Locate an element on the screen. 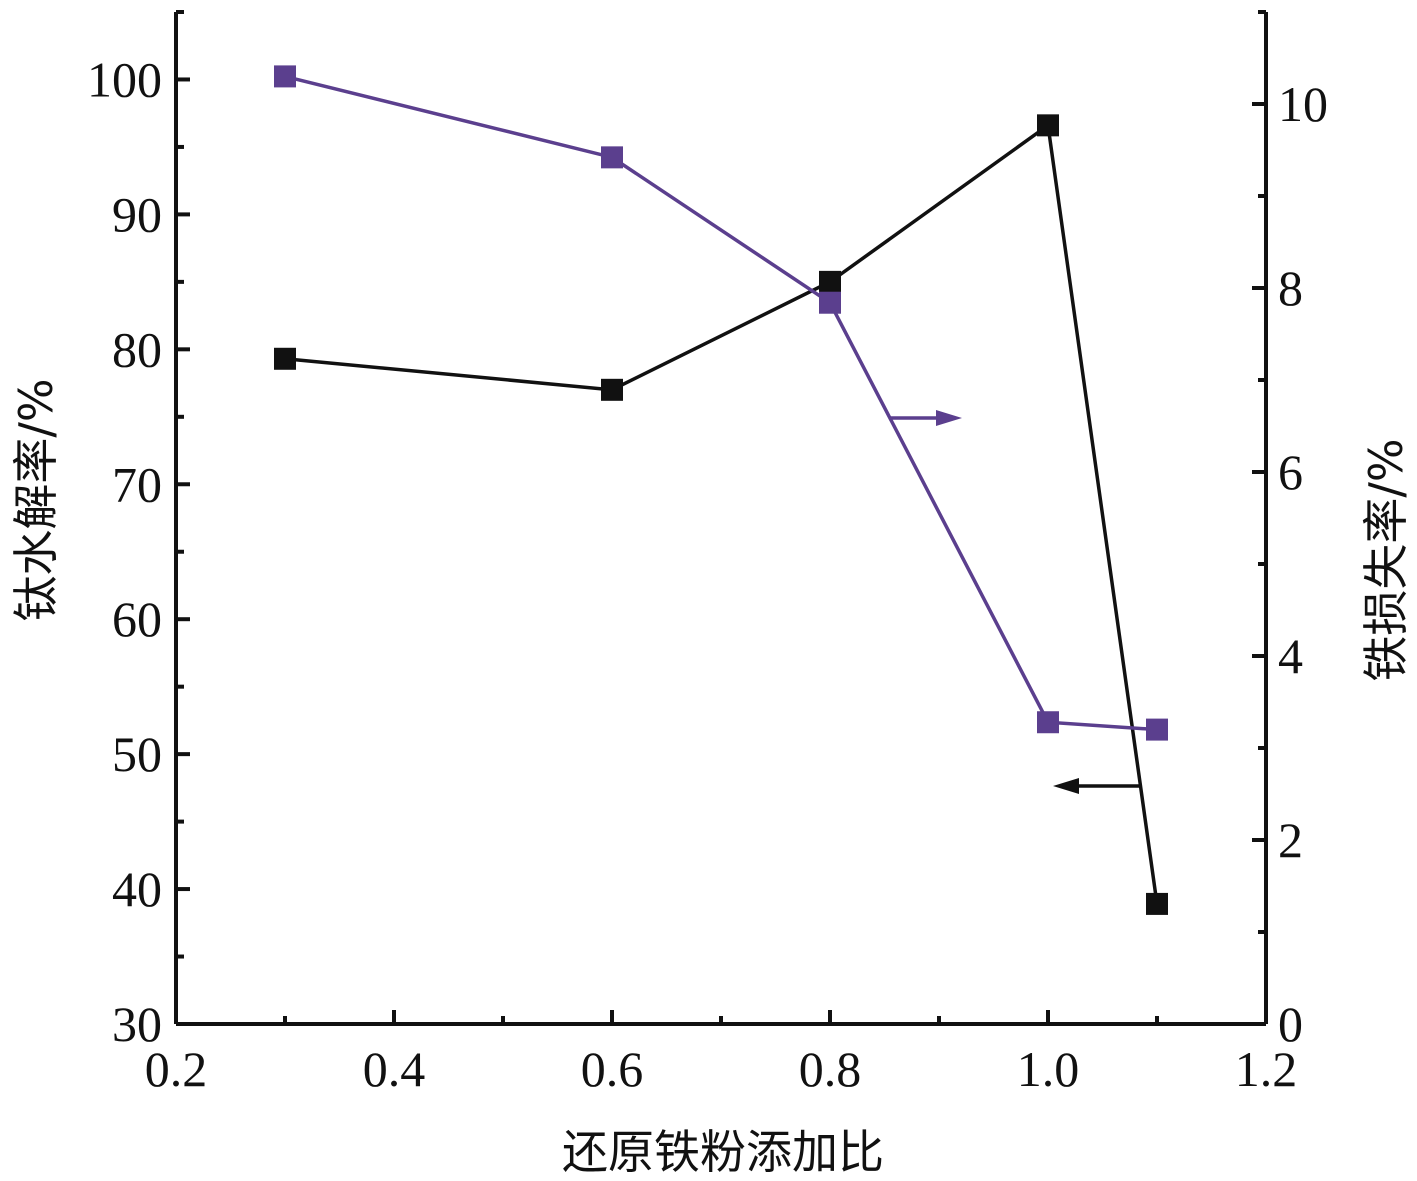 The width and height of the screenshot is (1417, 1181). right-y-tick-label: 0 is located at coordinates (1290, 1024).